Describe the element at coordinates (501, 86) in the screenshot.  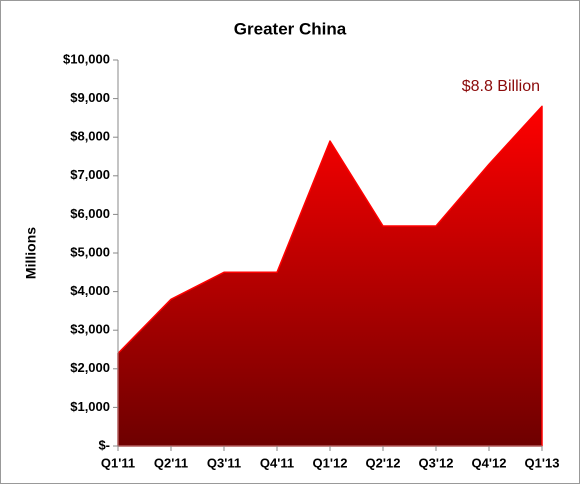
I see `annotation: $8.8 Billion` at that location.